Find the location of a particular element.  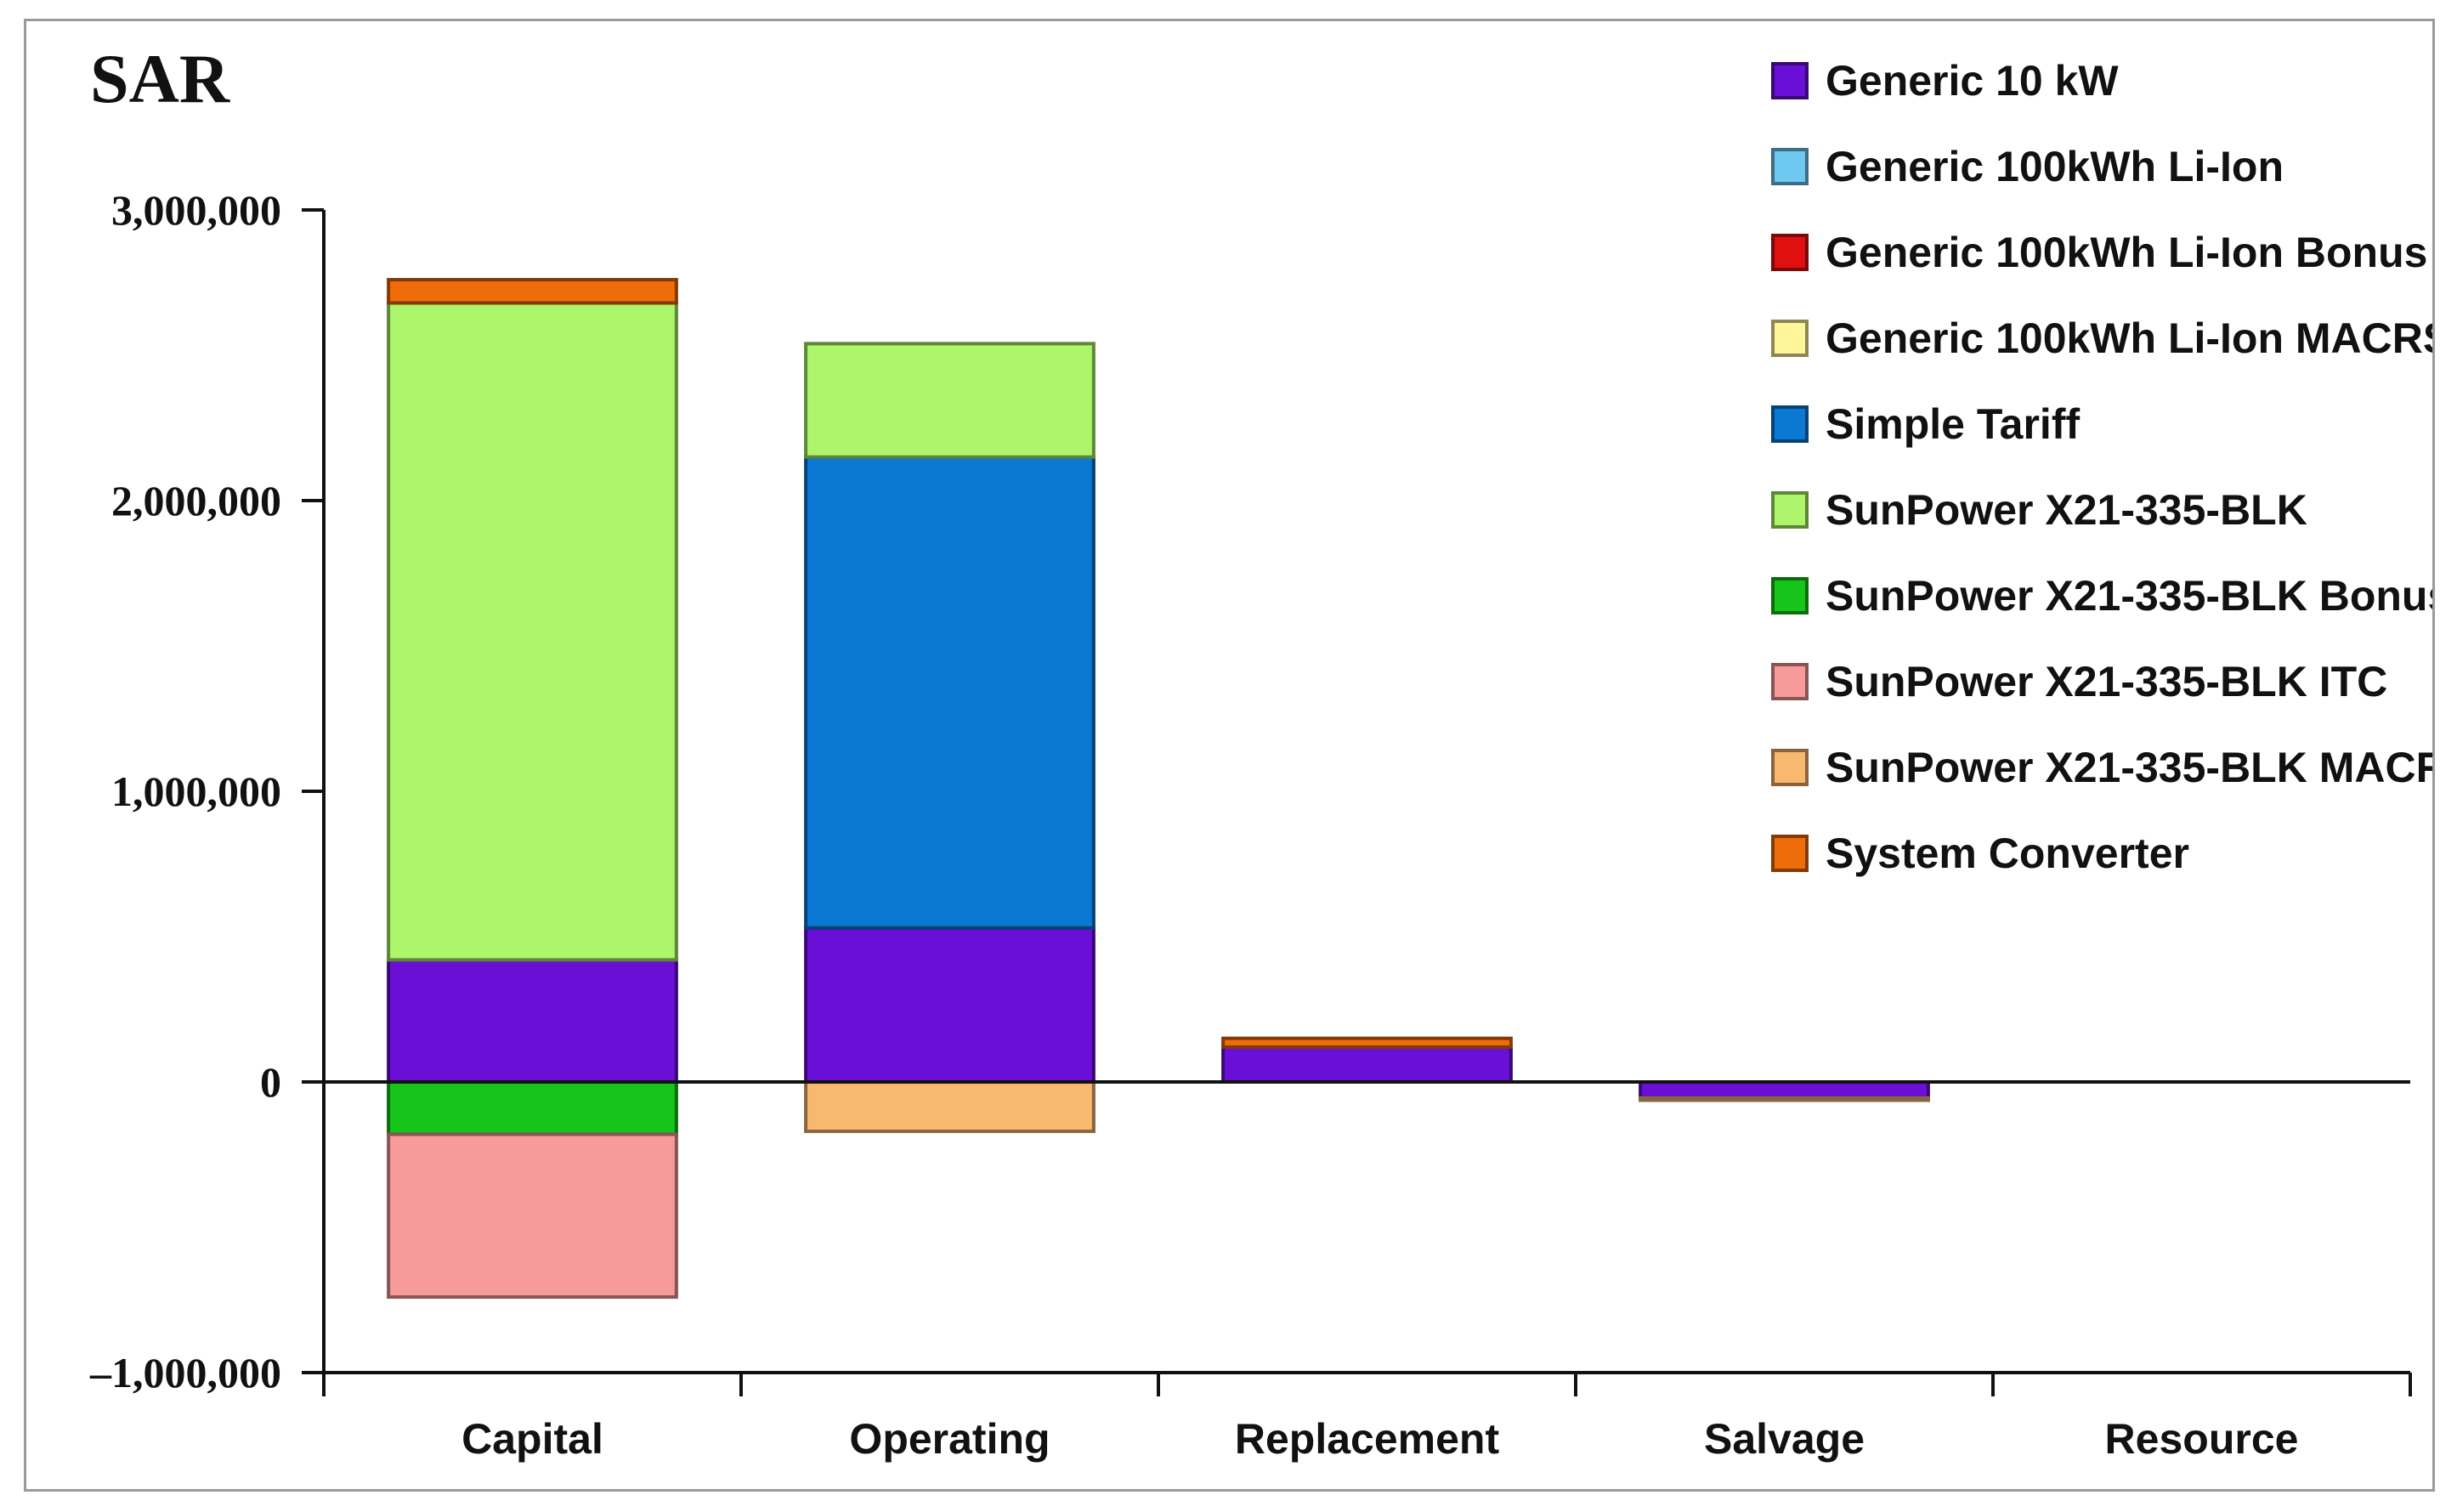

y-tick-label: 1,000,000 is located at coordinates (196, 791).